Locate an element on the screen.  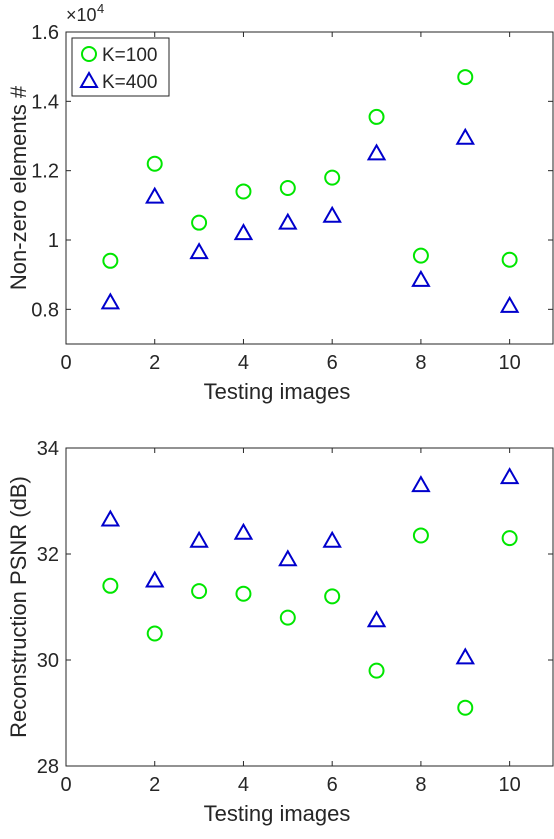
legend-label: K=400 is located at coordinates (129, 82).